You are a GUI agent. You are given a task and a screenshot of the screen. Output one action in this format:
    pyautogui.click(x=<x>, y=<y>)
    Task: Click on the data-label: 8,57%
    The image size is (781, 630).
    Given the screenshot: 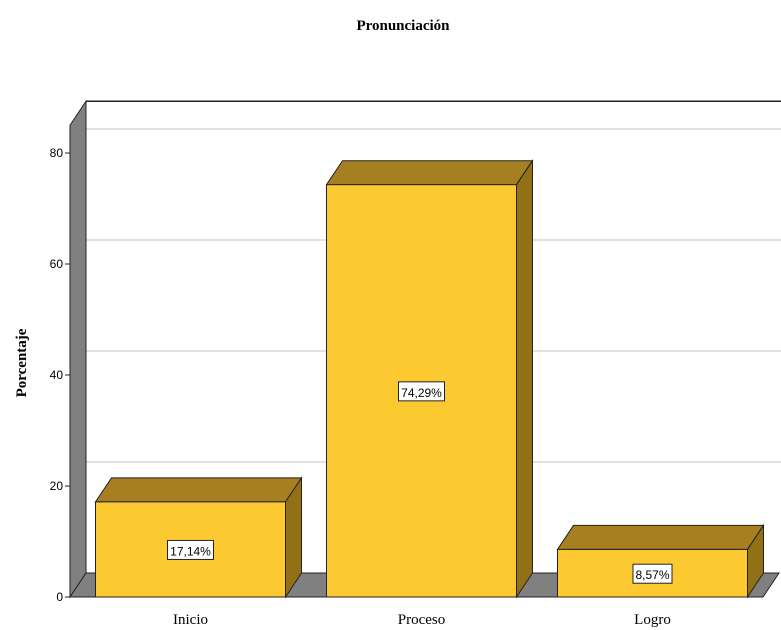 What is the action you would take?
    pyautogui.click(x=652, y=575)
    